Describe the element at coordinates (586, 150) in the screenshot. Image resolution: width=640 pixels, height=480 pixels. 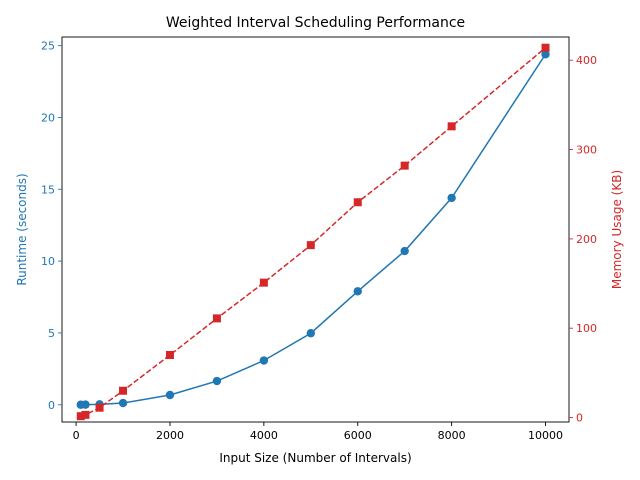
I see `y-right-tick-label: 300` at that location.